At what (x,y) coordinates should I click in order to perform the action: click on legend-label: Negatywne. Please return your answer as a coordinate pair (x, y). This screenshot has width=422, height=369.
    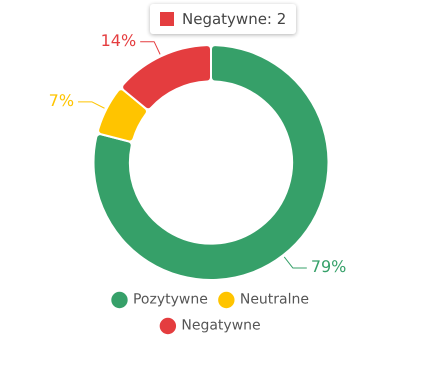
    Looking at the image, I should click on (221, 326).